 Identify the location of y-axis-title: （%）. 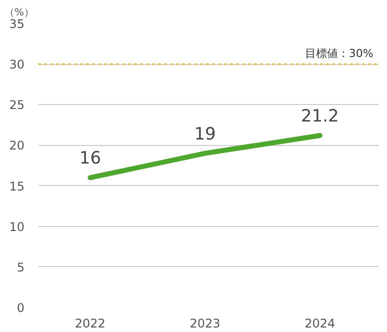
(19, 13).